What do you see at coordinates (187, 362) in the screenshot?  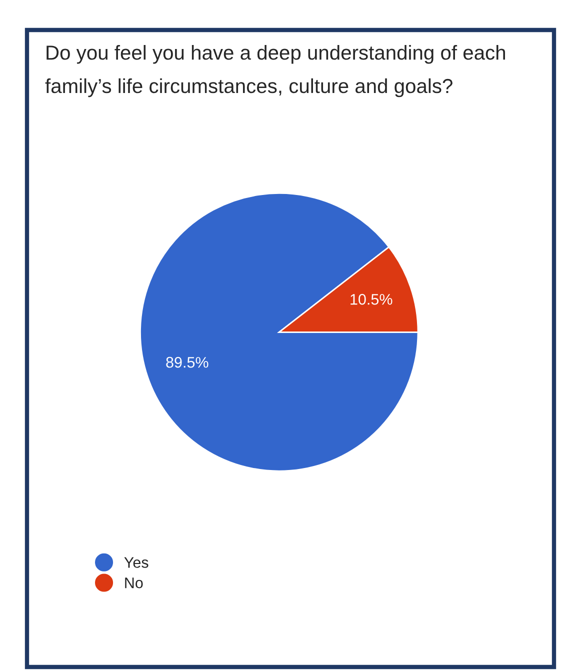 I see `data-label: 89.5%` at bounding box center [187, 362].